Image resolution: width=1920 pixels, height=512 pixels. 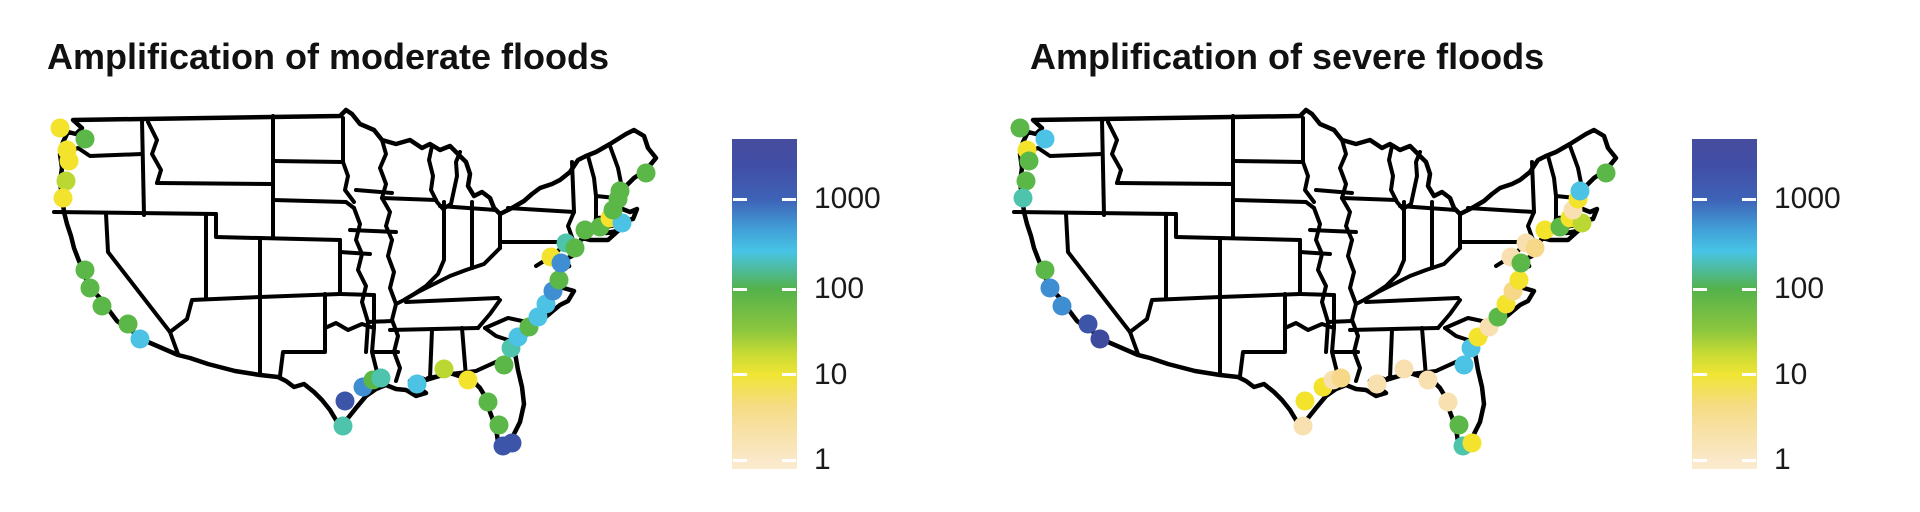 What do you see at coordinates (1287, 56) in the screenshot?
I see `page-title-severe: Amplification of severe floods` at bounding box center [1287, 56].